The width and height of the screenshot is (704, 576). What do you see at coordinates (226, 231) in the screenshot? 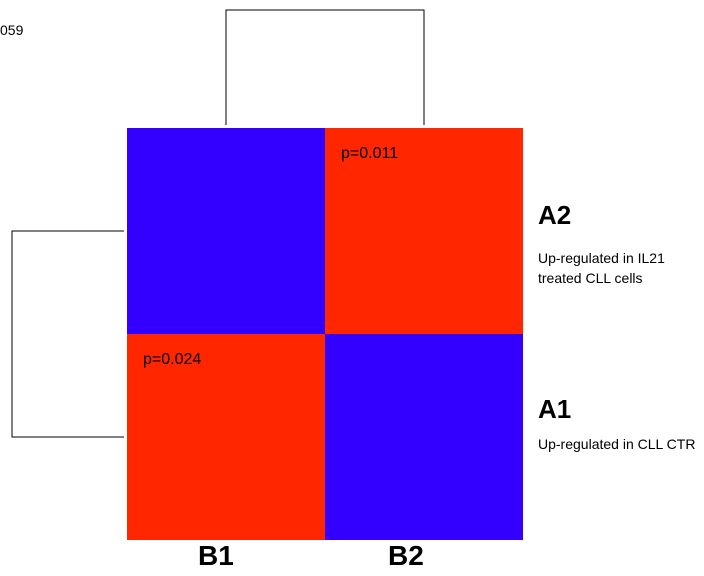
I see `heatmap-cell-a2-b1` at bounding box center [226, 231].